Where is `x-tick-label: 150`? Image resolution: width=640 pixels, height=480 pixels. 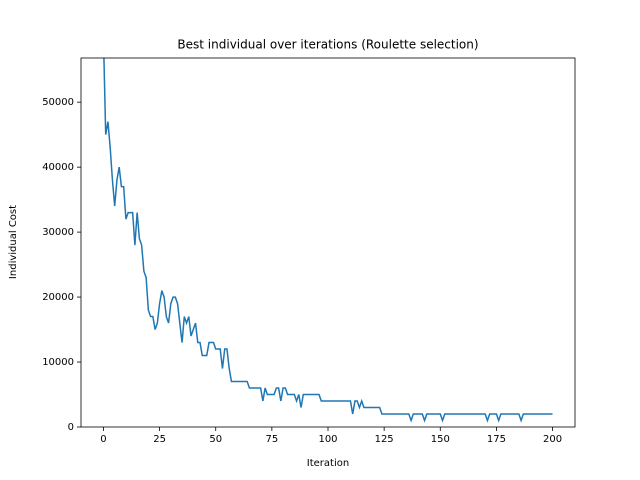
x-tick-label: 150 is located at coordinates (440, 439).